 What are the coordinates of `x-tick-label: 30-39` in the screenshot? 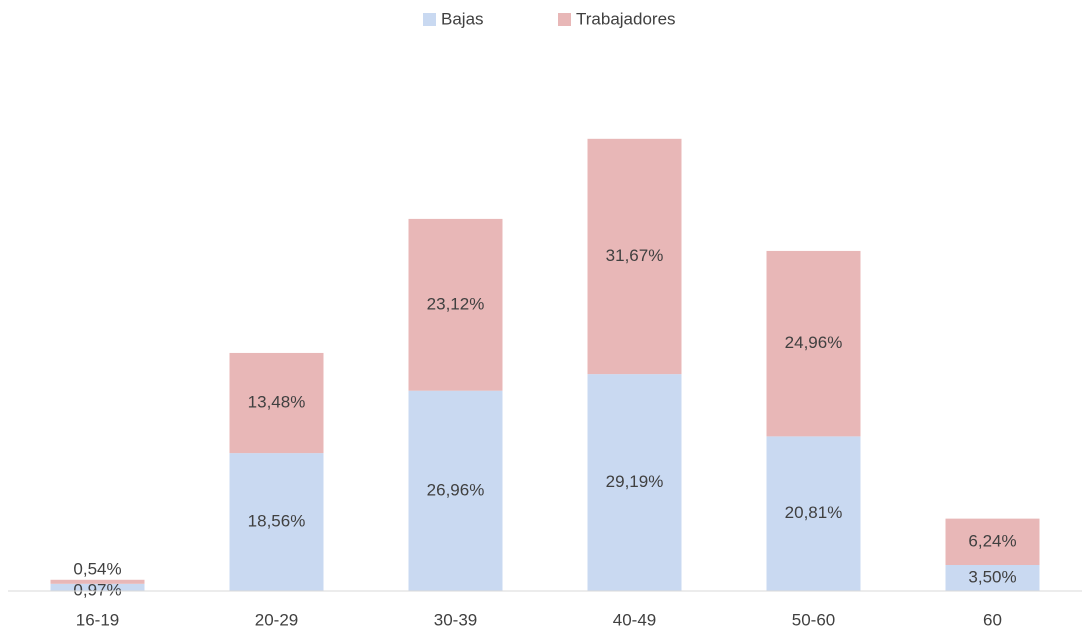 It's located at (455, 619).